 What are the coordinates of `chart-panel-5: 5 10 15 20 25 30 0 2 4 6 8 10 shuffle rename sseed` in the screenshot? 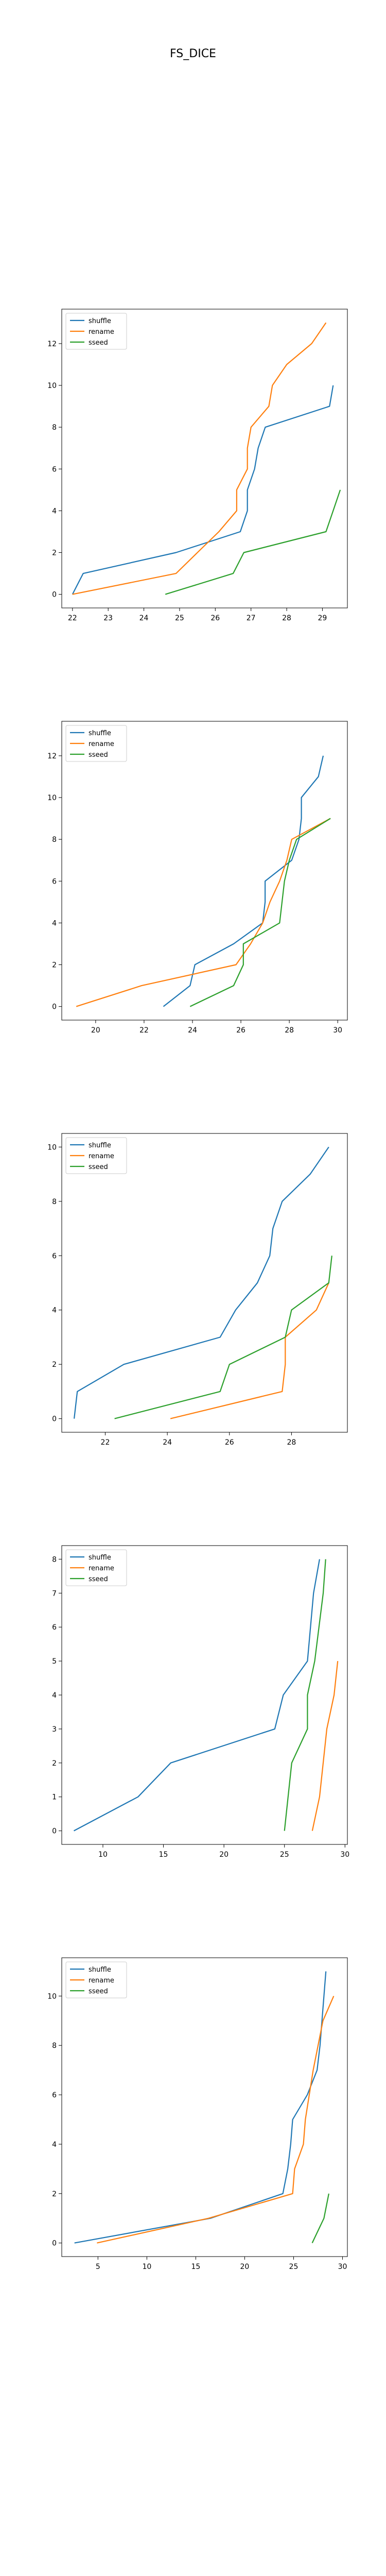 It's located at (193, 2117).